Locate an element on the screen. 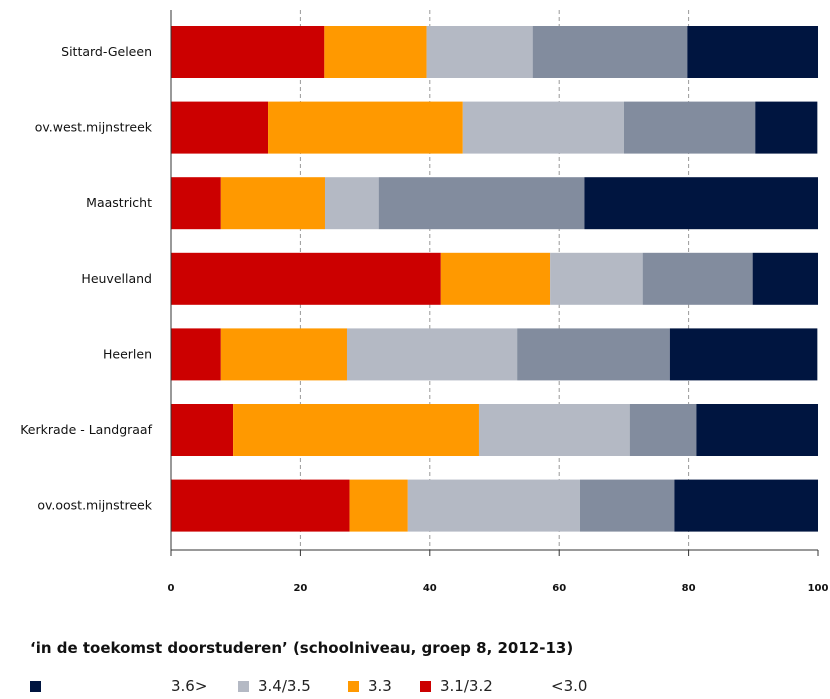 The height and width of the screenshot is (699, 830). category-label: ov.oost.mijnstreek is located at coordinates (94, 505).